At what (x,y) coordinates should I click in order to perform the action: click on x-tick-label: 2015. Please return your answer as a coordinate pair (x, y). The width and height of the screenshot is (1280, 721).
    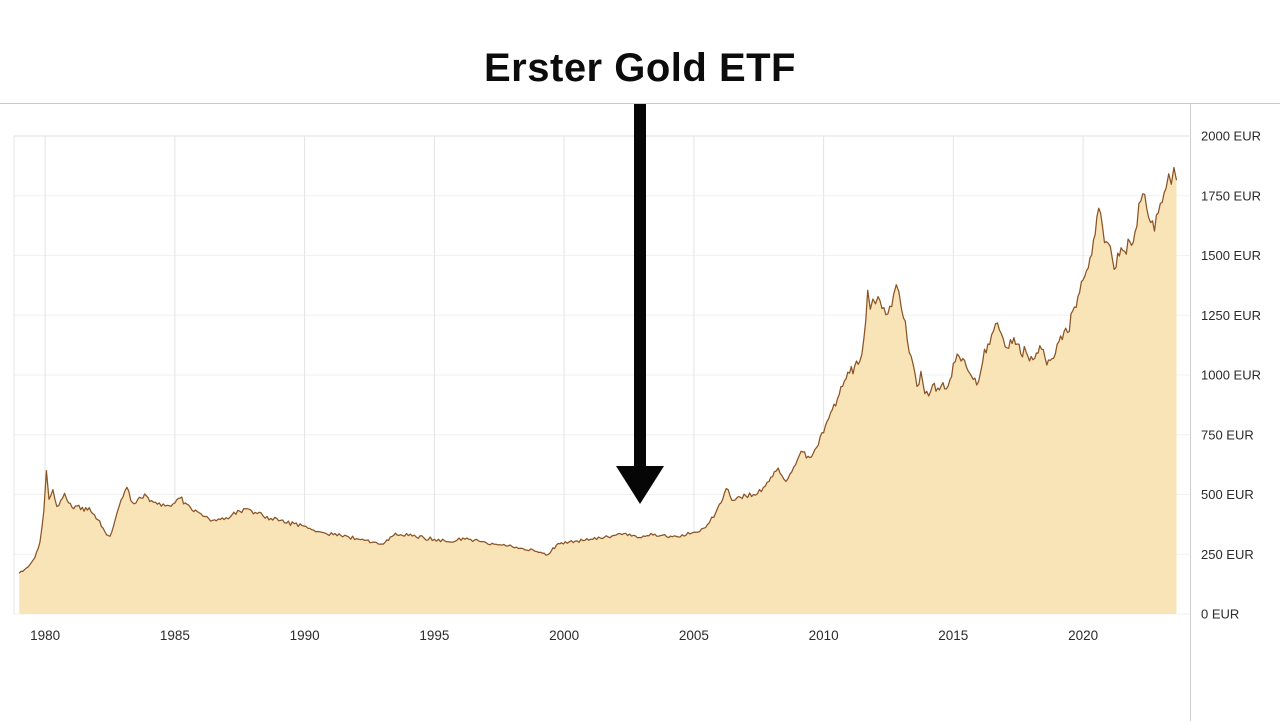
    Looking at the image, I should click on (953, 635).